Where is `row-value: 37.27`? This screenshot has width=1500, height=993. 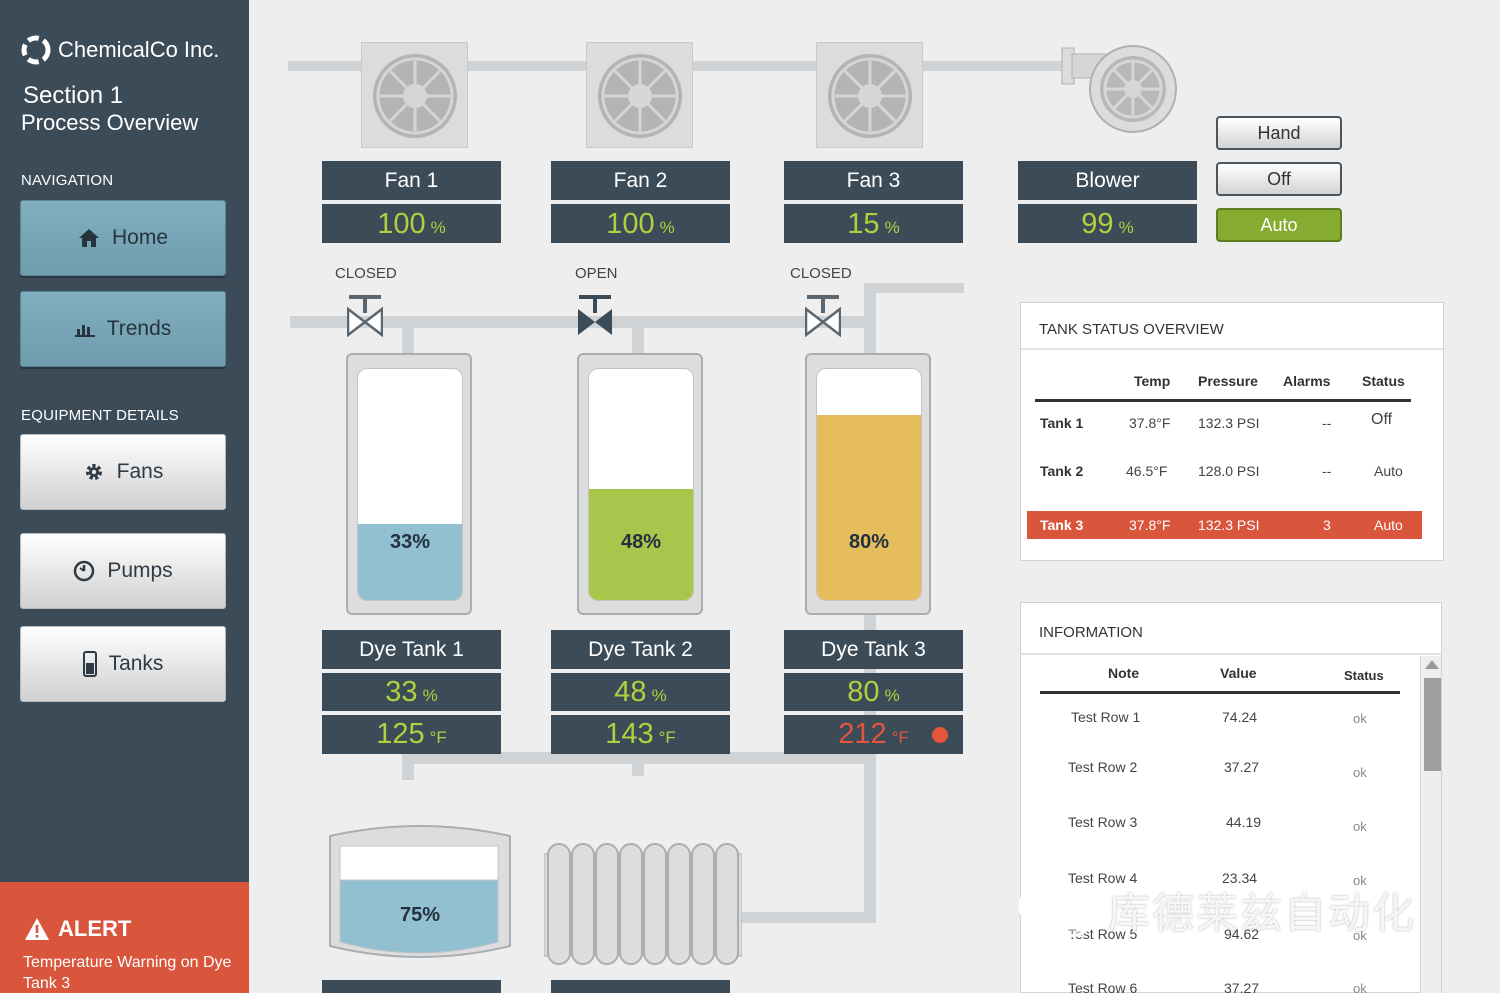
row-value: 37.27 is located at coordinates (1242, 767).